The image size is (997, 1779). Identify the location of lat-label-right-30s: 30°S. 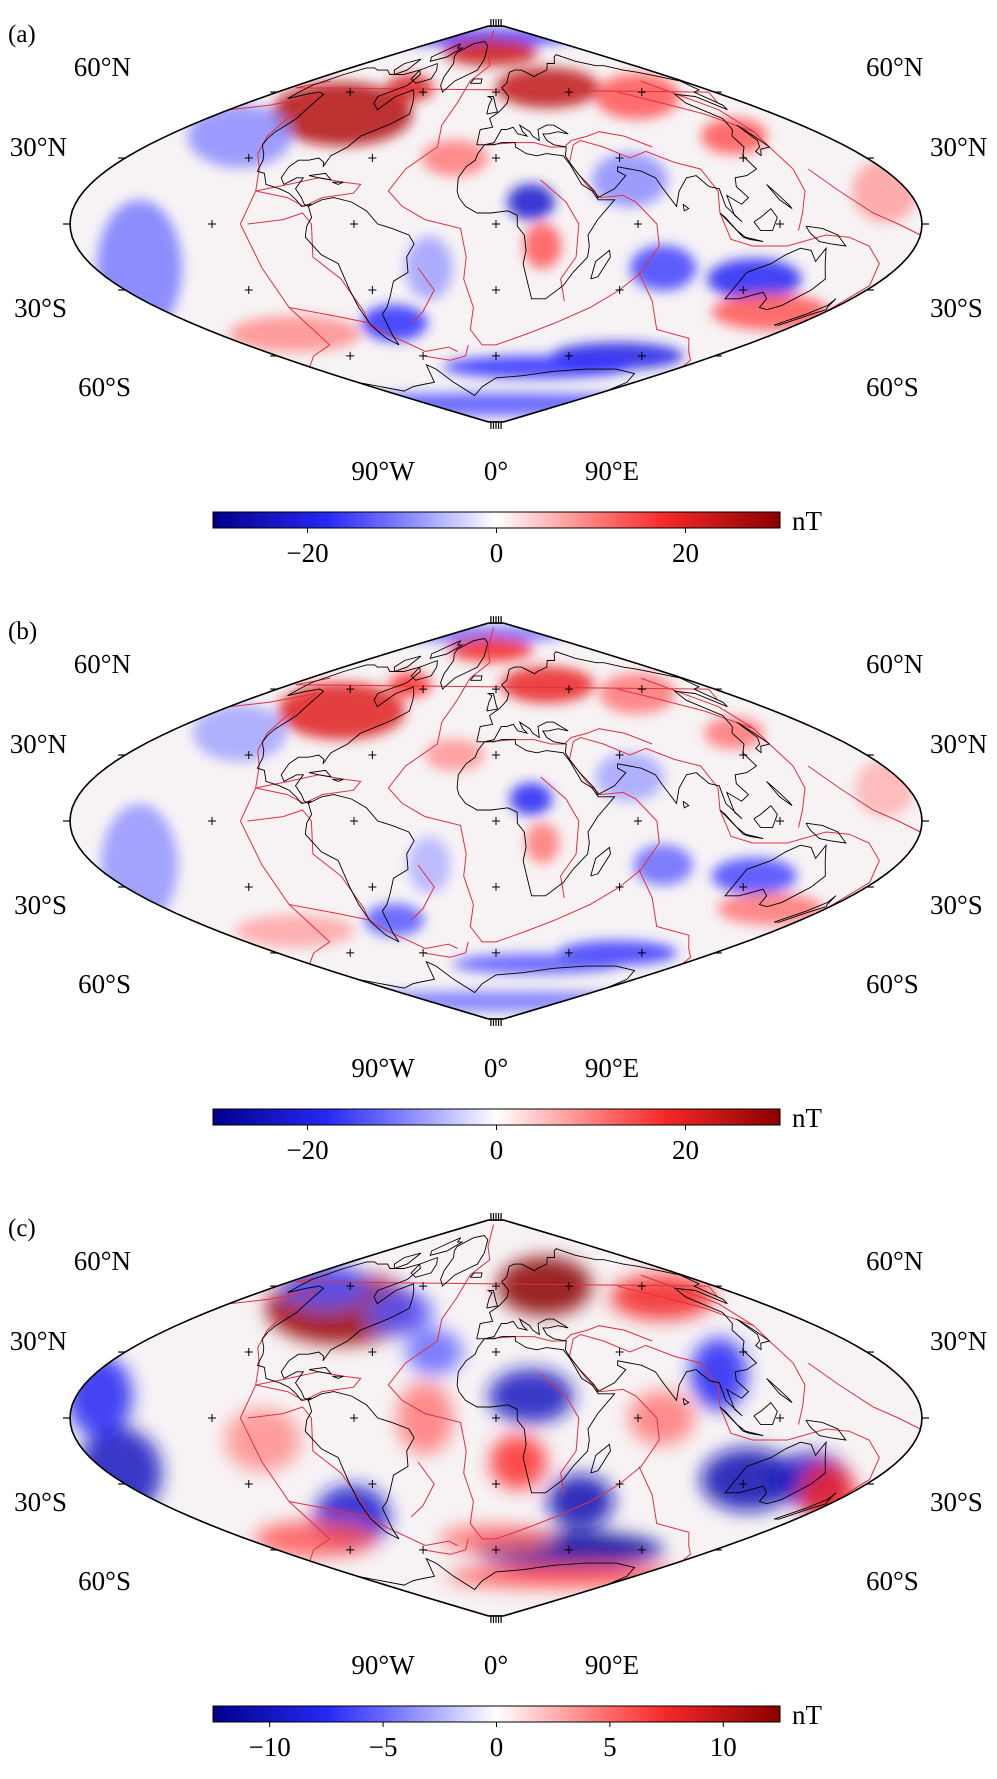
(956, 905).